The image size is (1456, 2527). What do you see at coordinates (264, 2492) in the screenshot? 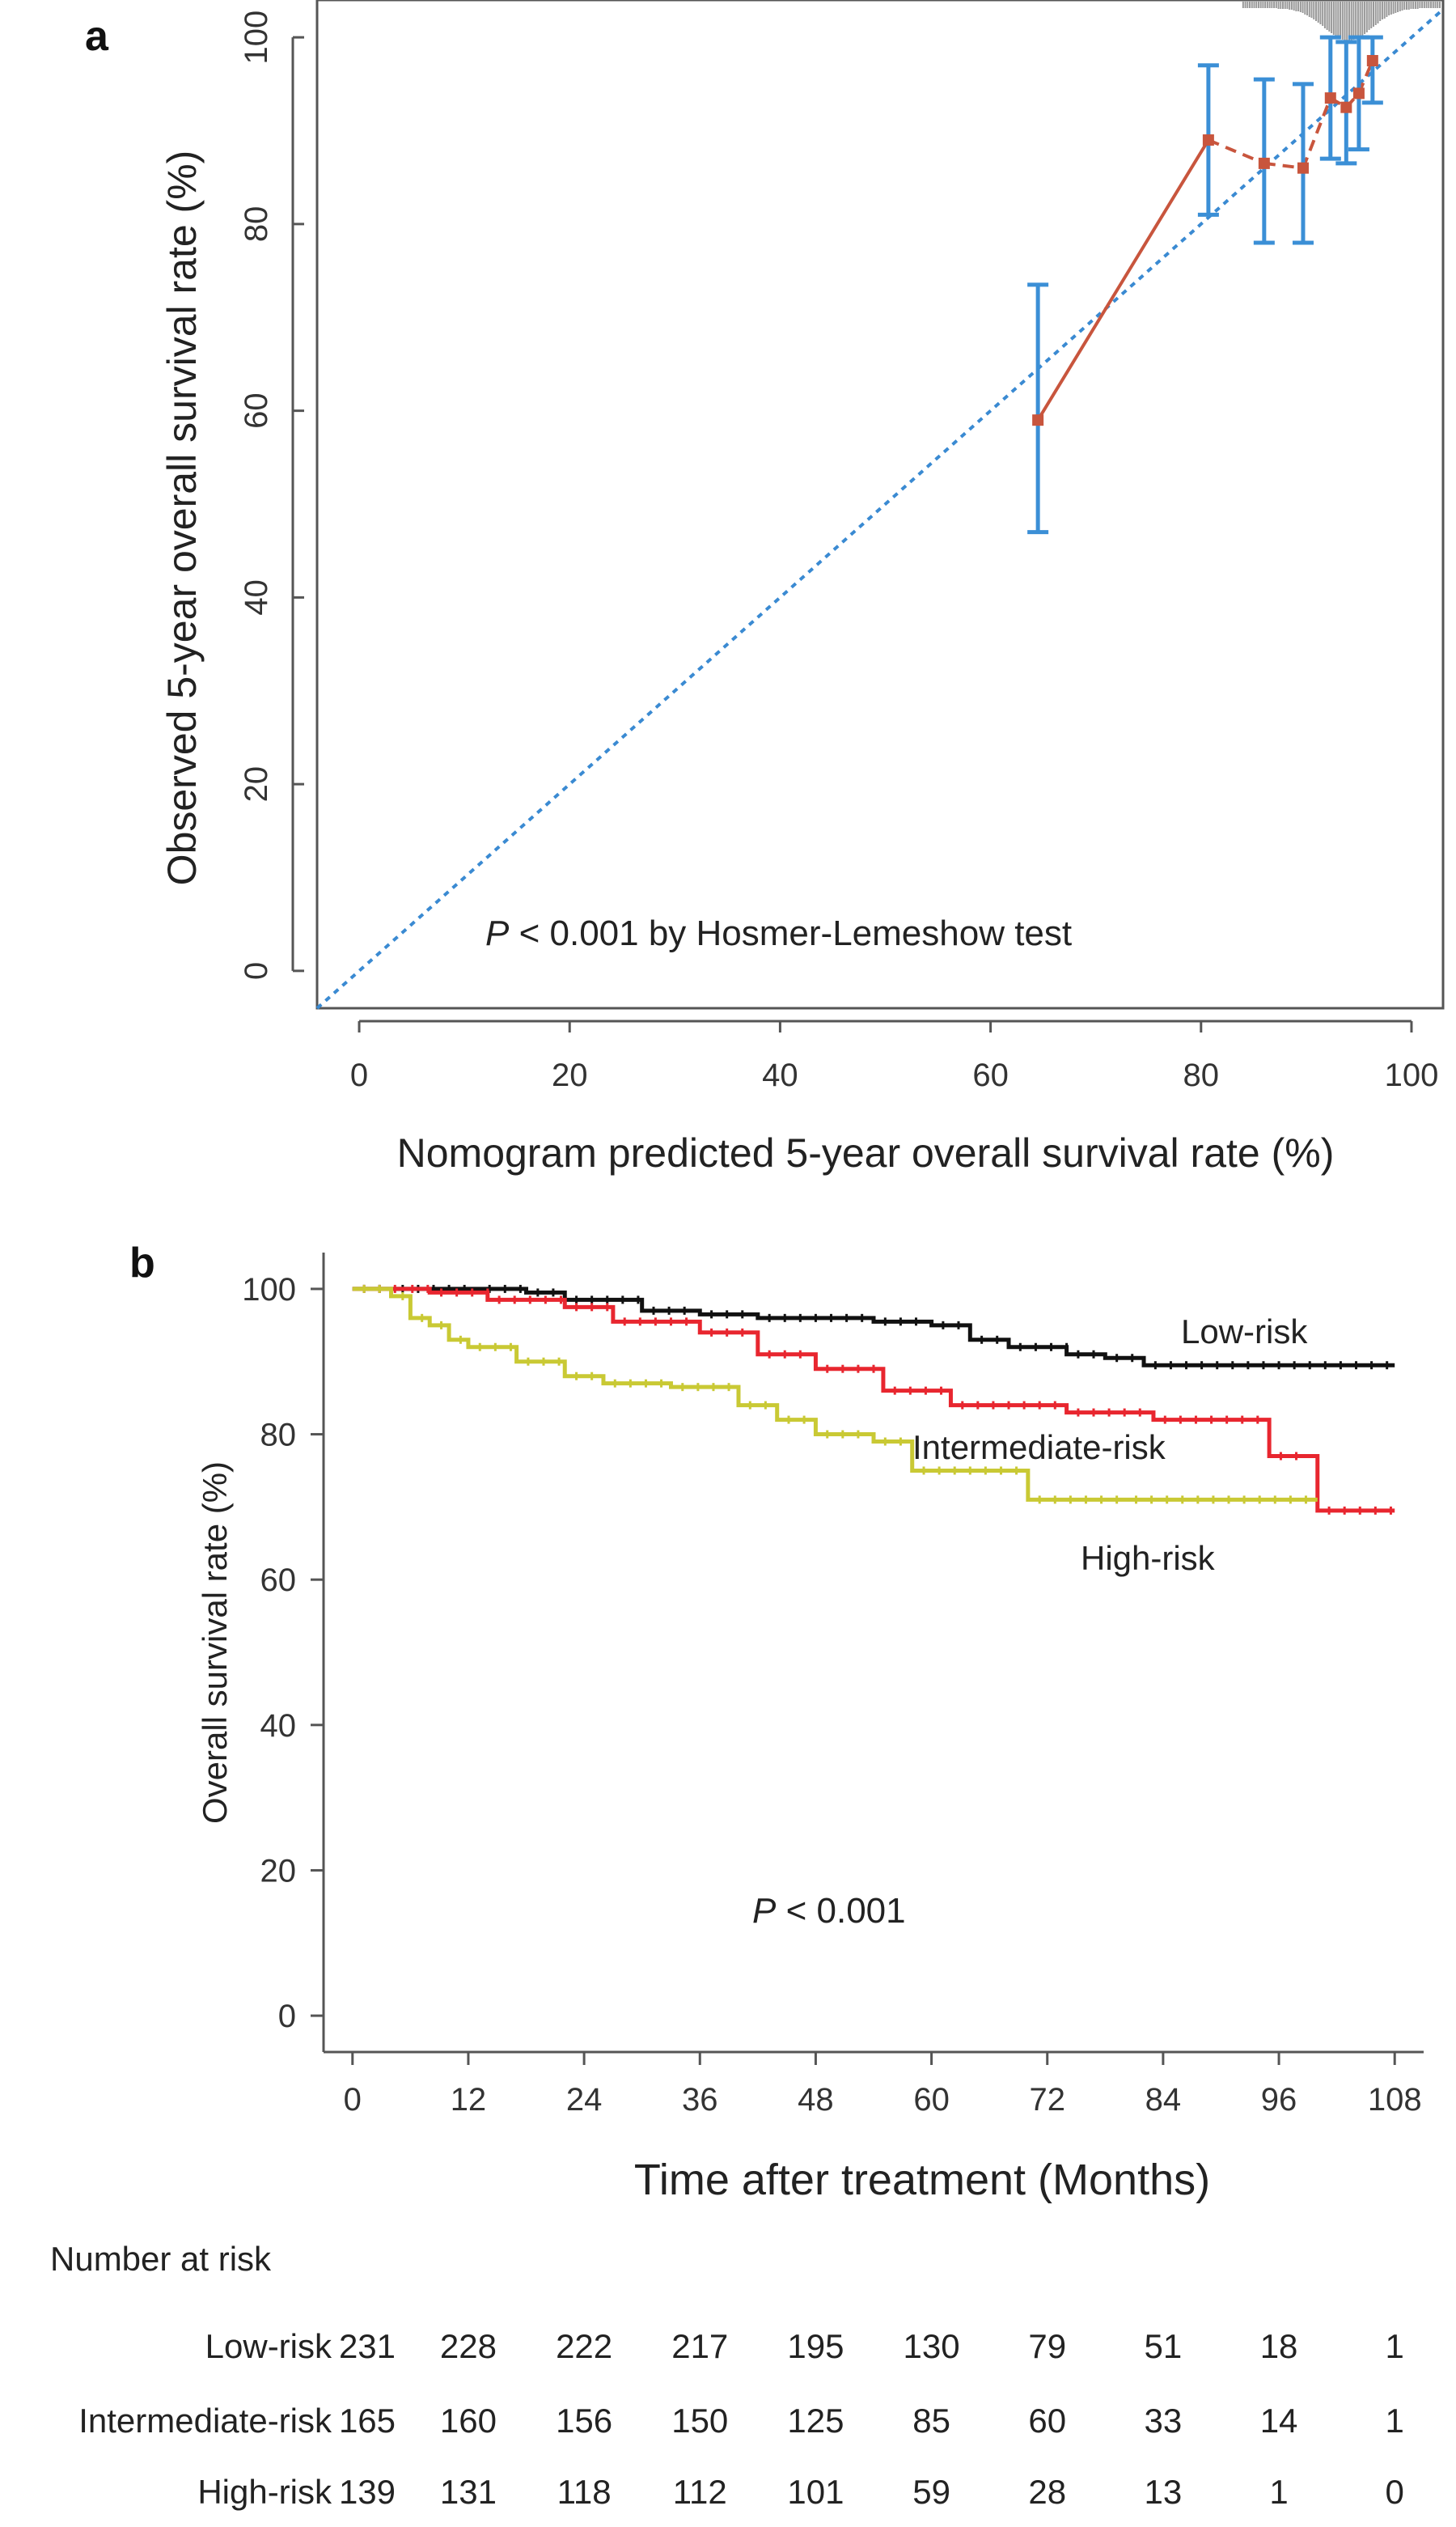
I see `risk-table-group-label: High-risk` at bounding box center [264, 2492].